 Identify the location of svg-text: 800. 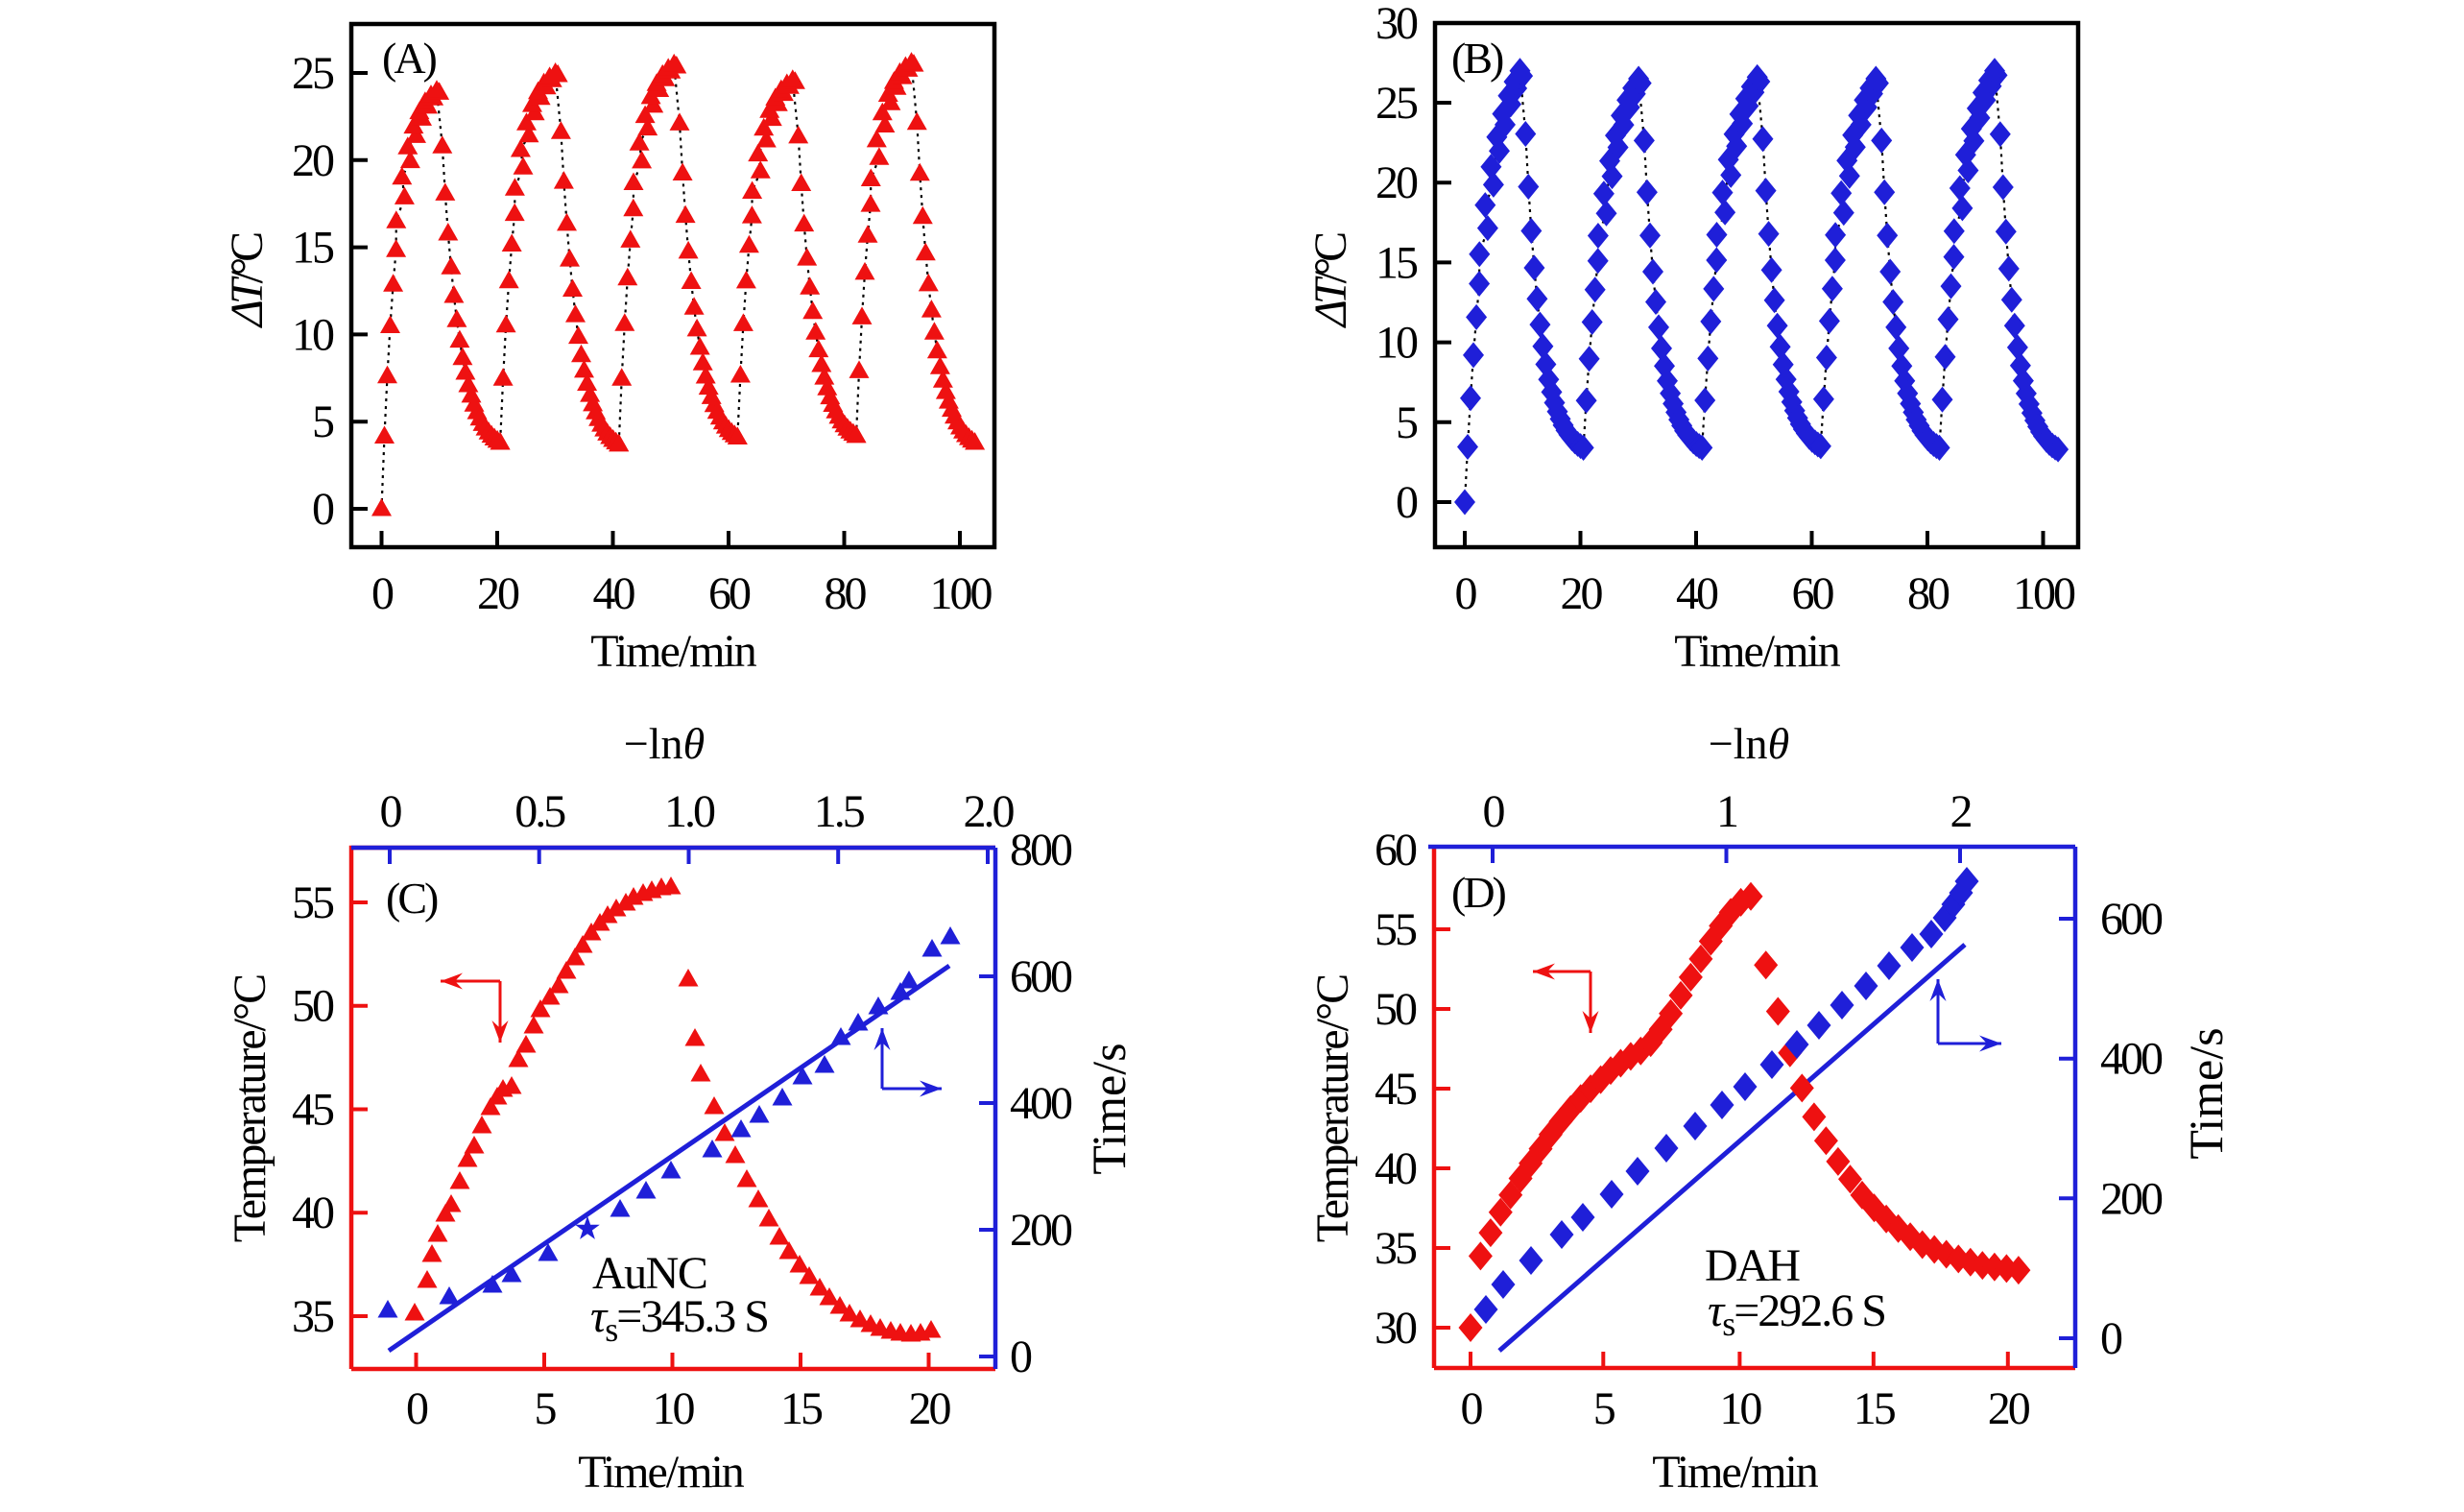
(1041, 851).